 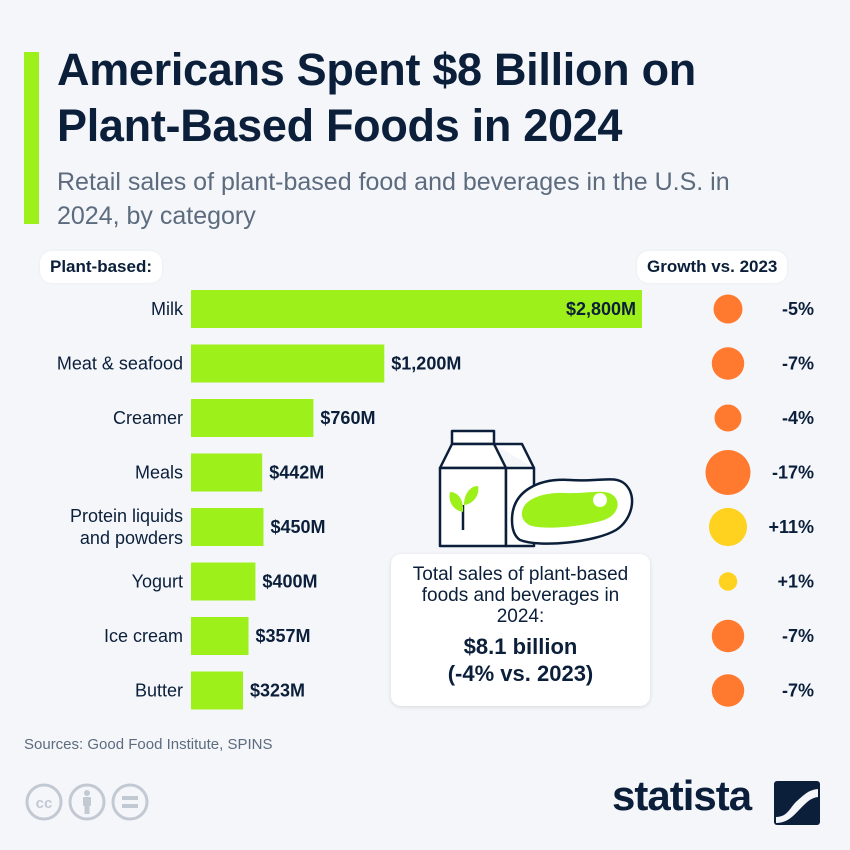 I want to click on growth-header: Growth vs. 2023, so click(x=712, y=267).